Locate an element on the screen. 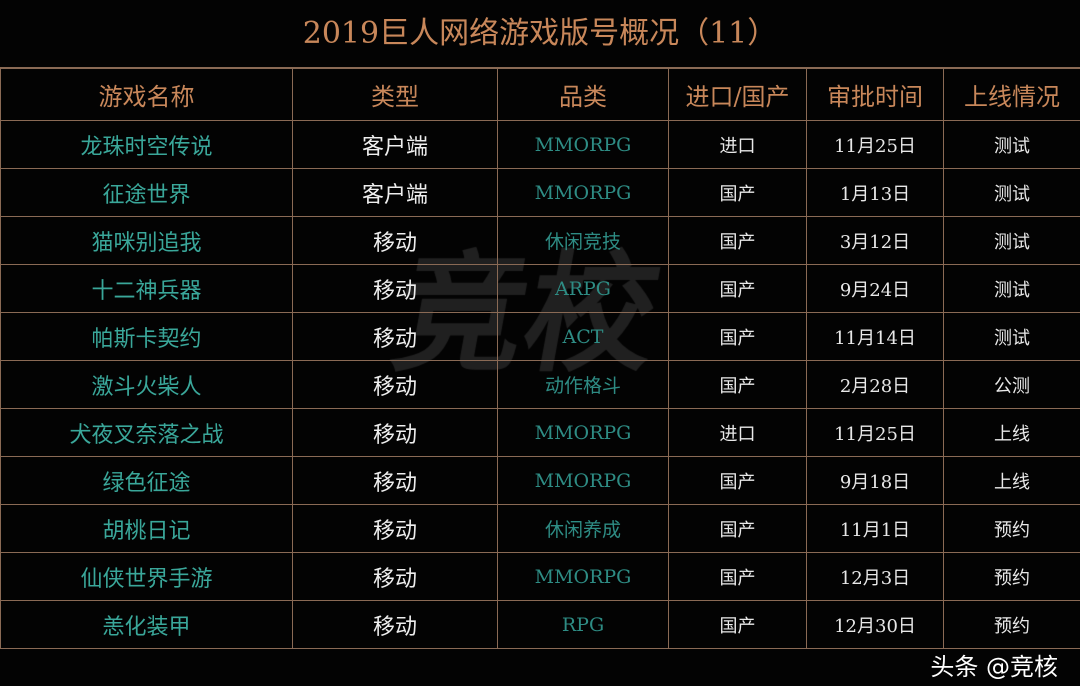 The width and height of the screenshot is (1080, 686). table-row: 征途世界 客户端 MMORPG 国产 1月13日 测试 is located at coordinates (540, 192).